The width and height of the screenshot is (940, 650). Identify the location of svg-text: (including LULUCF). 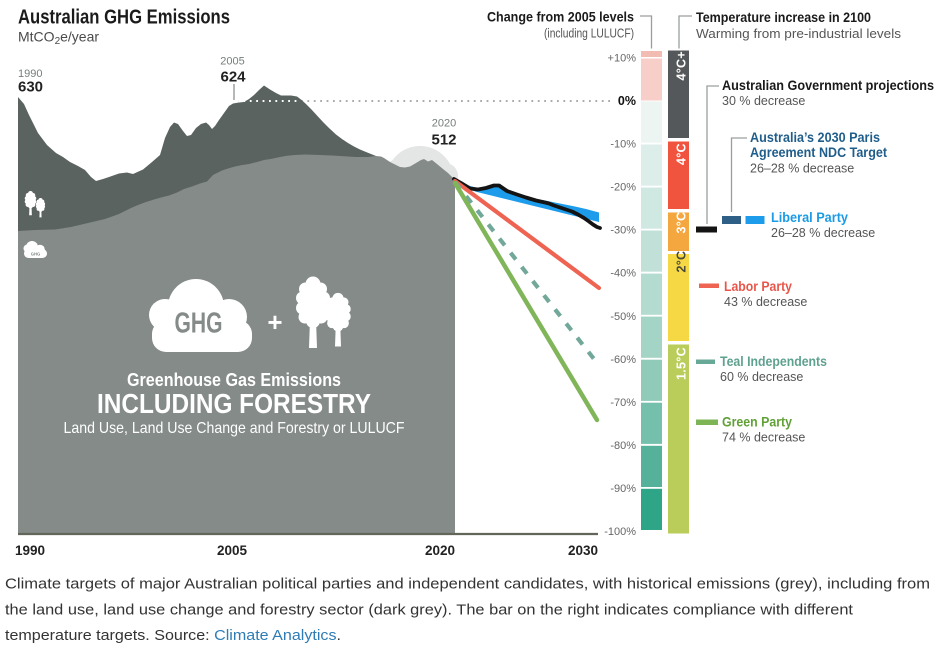
(589, 34).